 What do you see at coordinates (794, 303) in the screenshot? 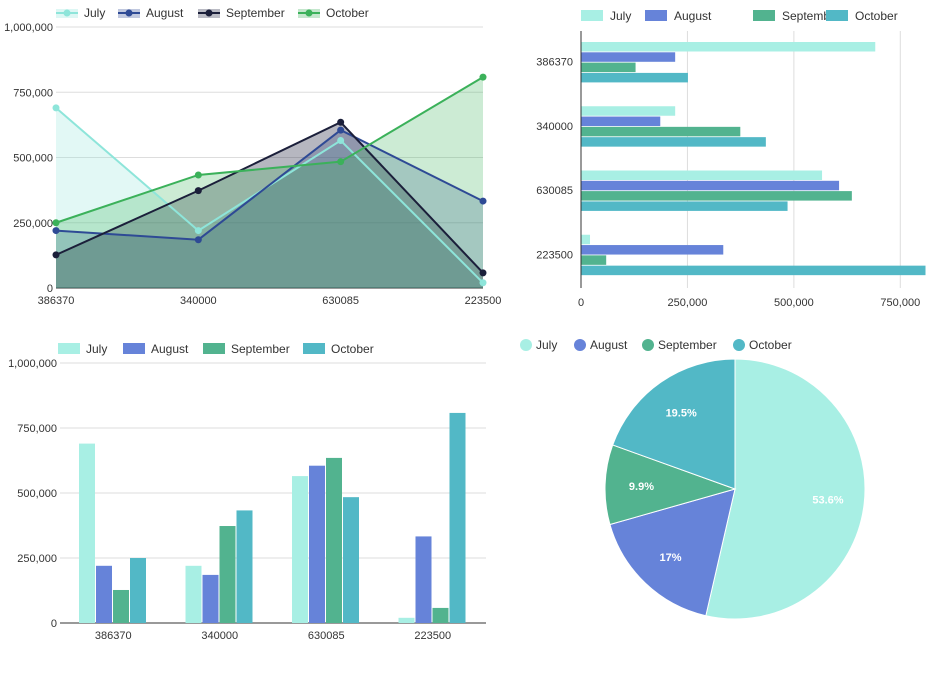
I see `x-tick-label: 500,000` at bounding box center [794, 303].